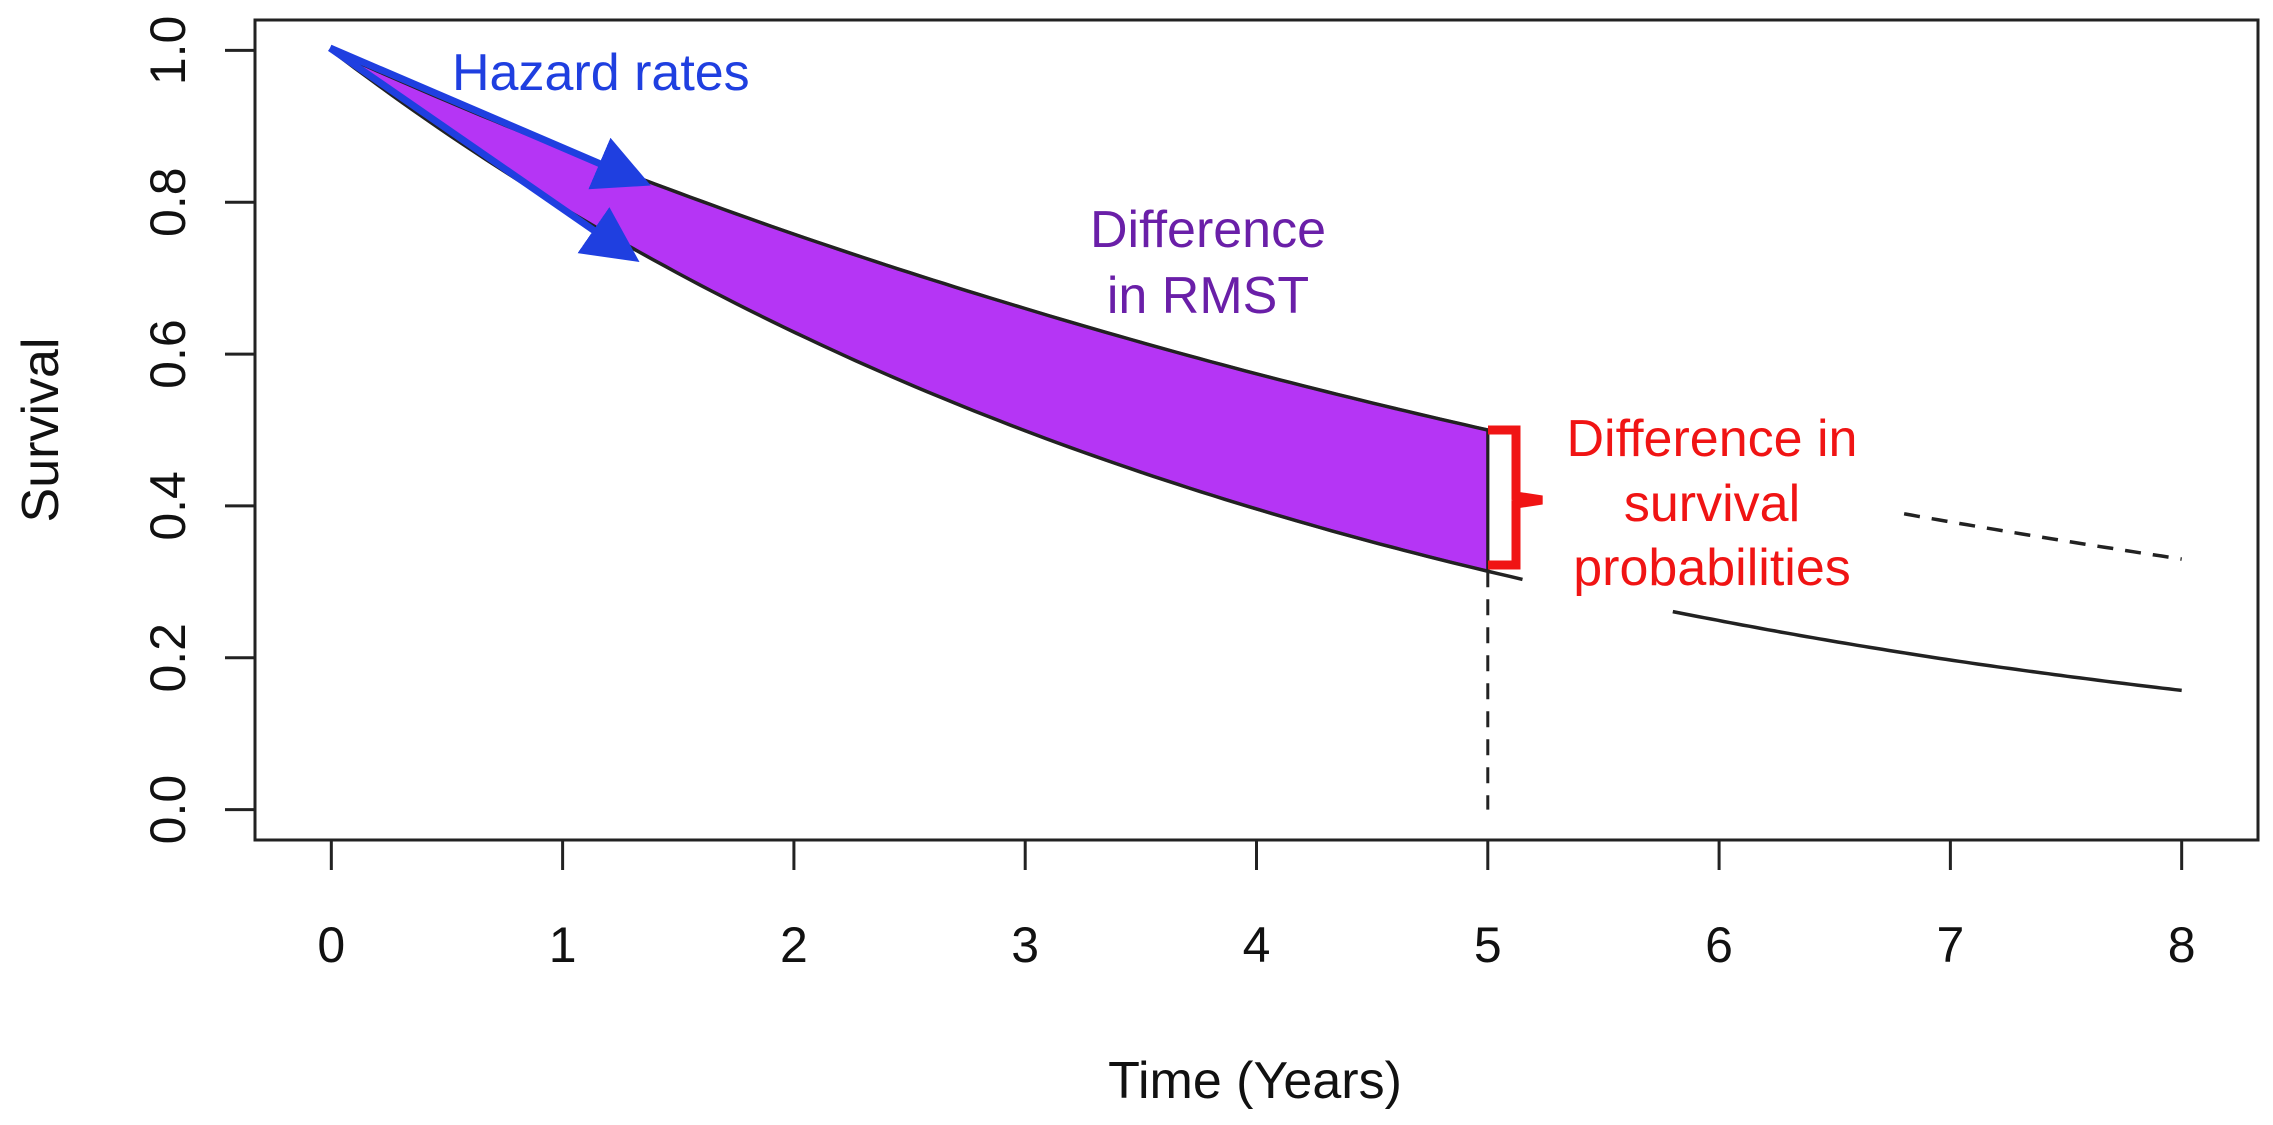 The image size is (2273, 1125). Describe the element at coordinates (1712, 439) in the screenshot. I see `survival-diff-line1: Difference in` at that location.